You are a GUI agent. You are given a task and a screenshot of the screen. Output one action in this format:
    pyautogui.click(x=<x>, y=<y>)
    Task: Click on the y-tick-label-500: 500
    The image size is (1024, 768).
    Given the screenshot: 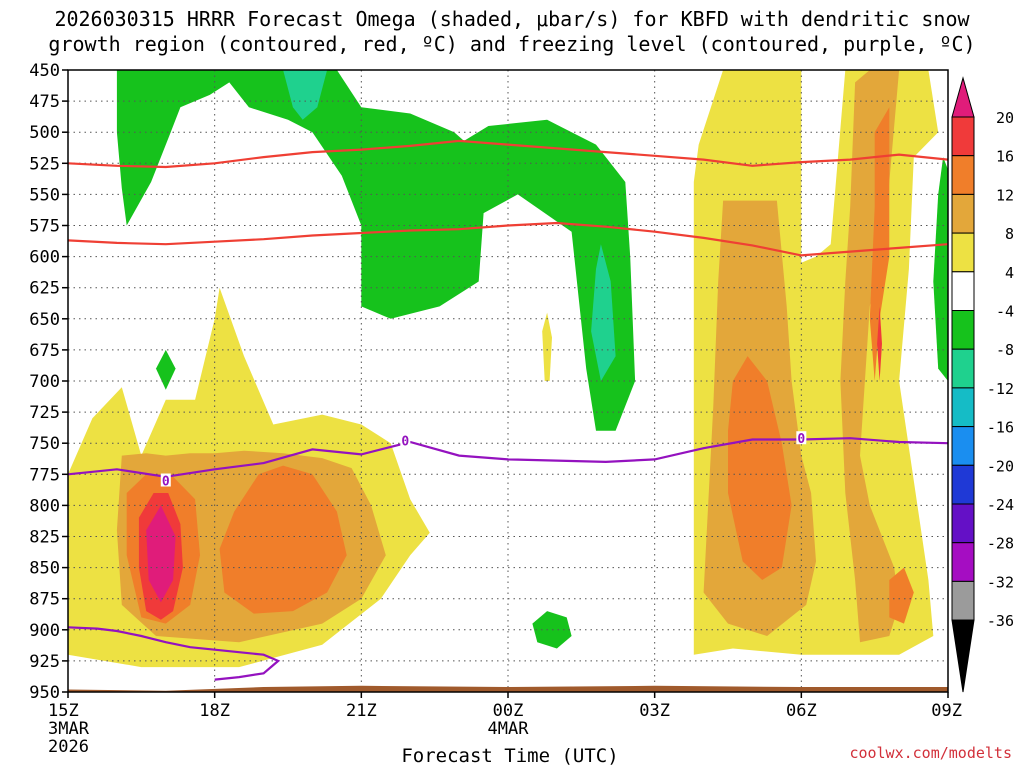 What is the action you would take?
    pyautogui.click(x=44, y=133)
    